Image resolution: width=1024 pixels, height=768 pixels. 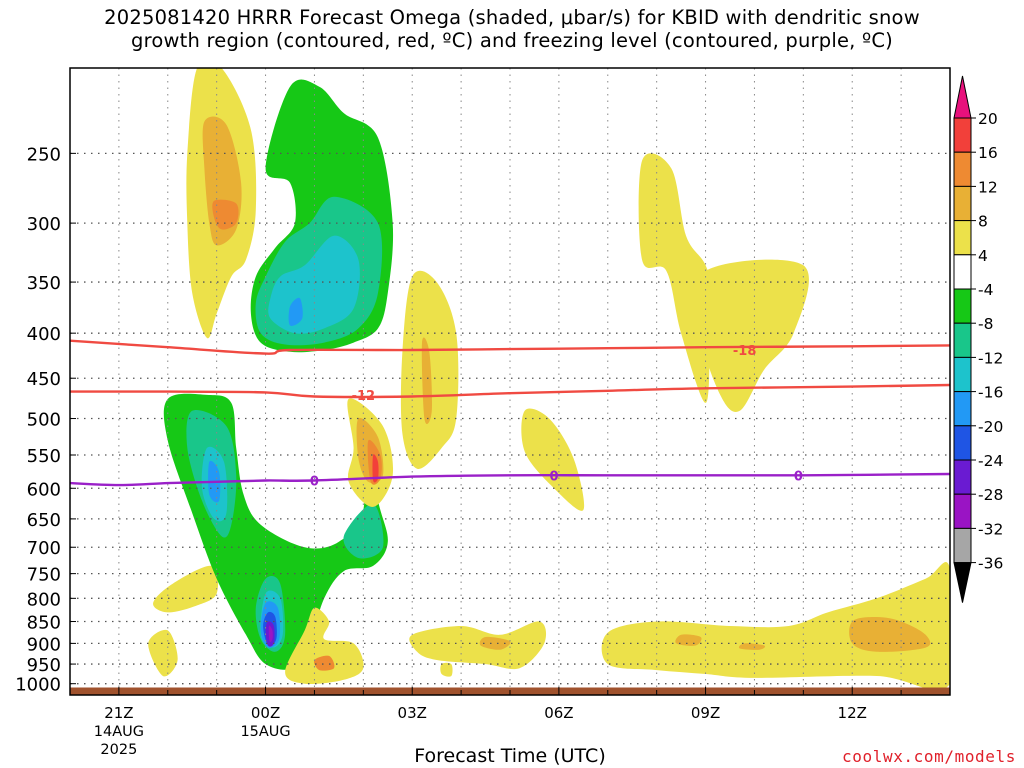 What do you see at coordinates (314, 482) in the screenshot?
I see `contour-label-2: 0` at bounding box center [314, 482].